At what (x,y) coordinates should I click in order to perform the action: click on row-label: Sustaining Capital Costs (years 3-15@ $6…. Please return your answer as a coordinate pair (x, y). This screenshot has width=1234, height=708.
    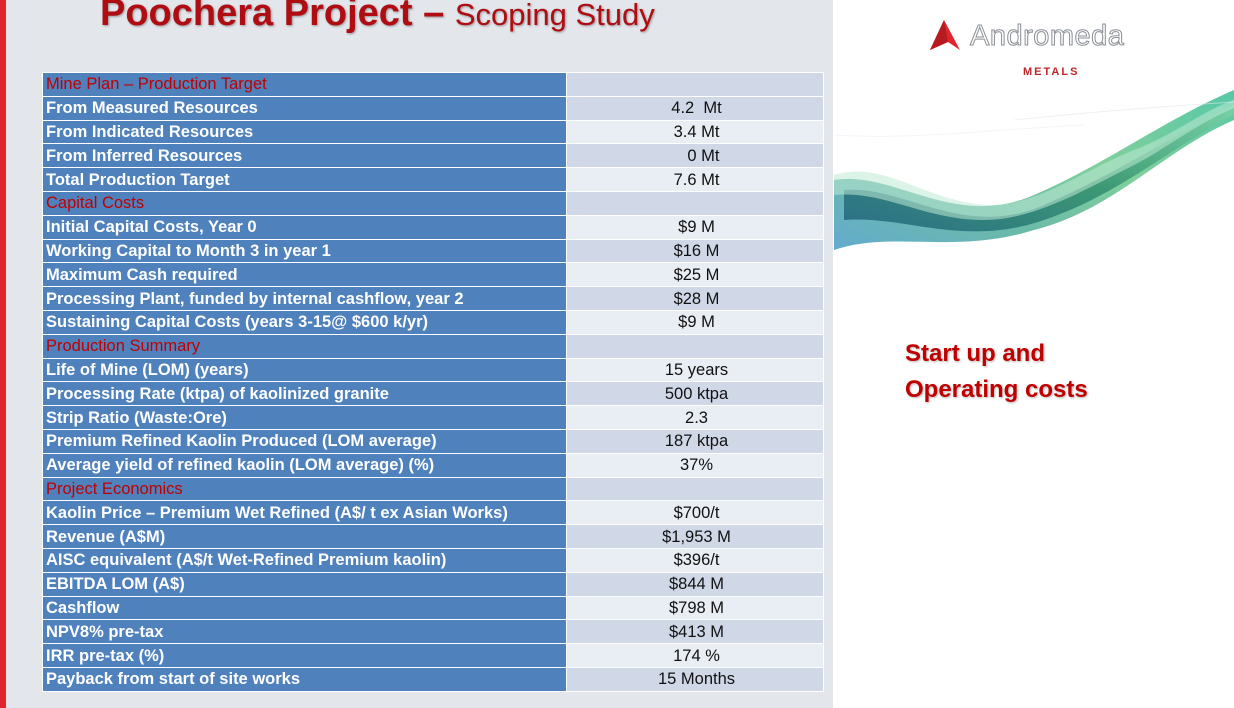
    Looking at the image, I should click on (304, 322).